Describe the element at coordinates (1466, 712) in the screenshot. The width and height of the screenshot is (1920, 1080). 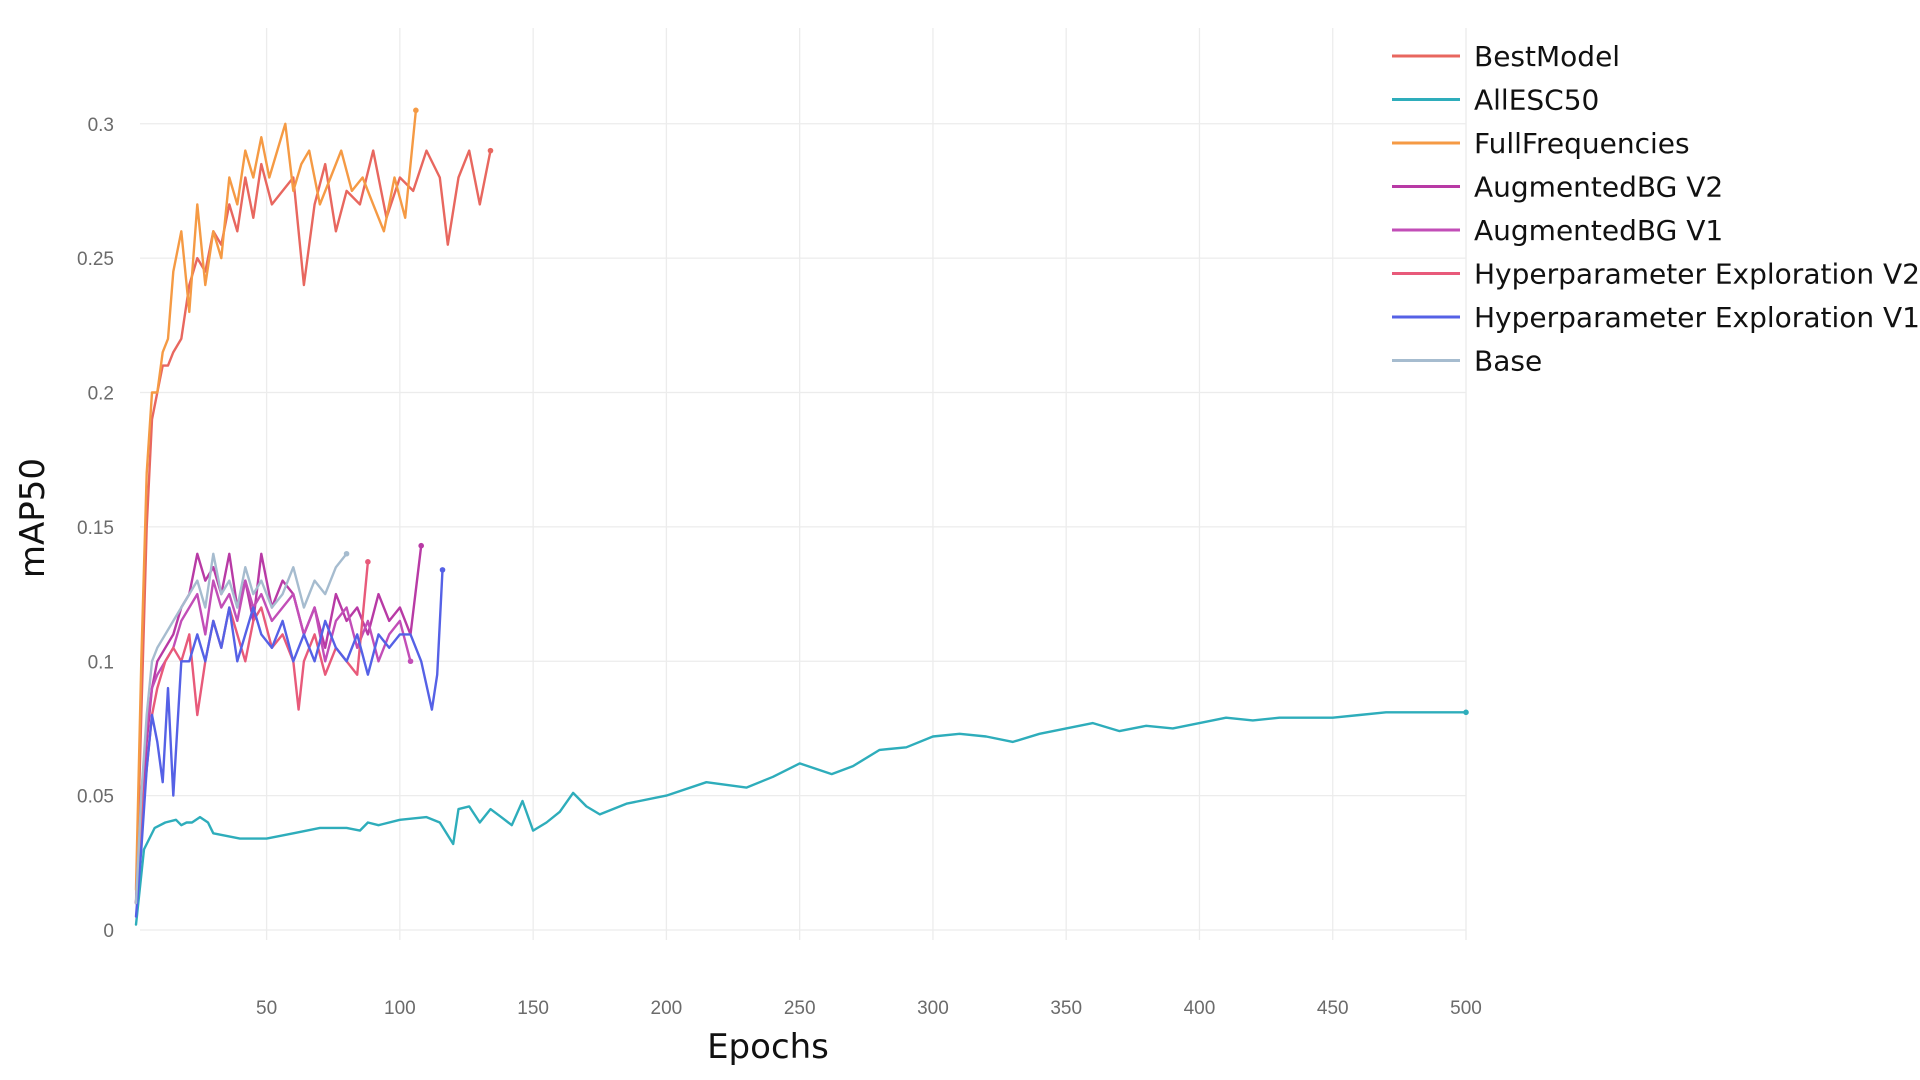
I see `series-end-point-allesc50` at that location.